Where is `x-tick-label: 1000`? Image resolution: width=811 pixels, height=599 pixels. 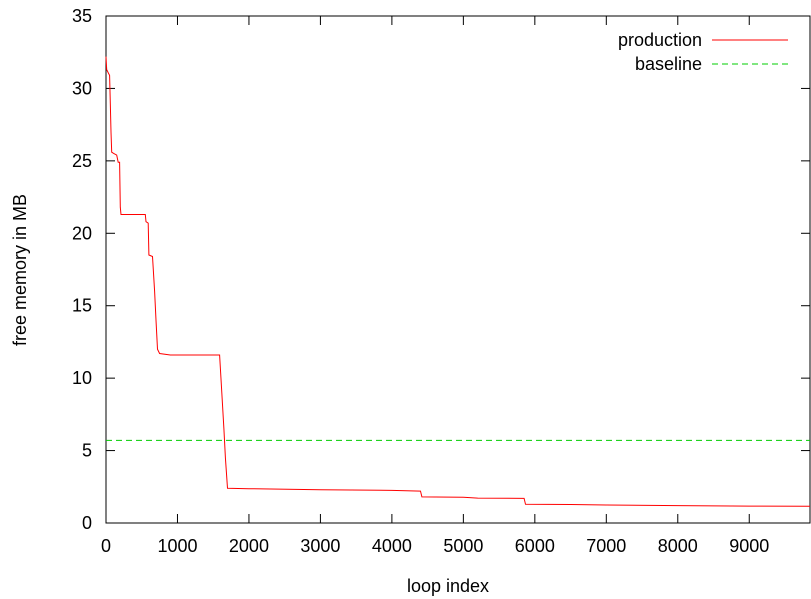
x-tick-label: 1000 is located at coordinates (177, 546).